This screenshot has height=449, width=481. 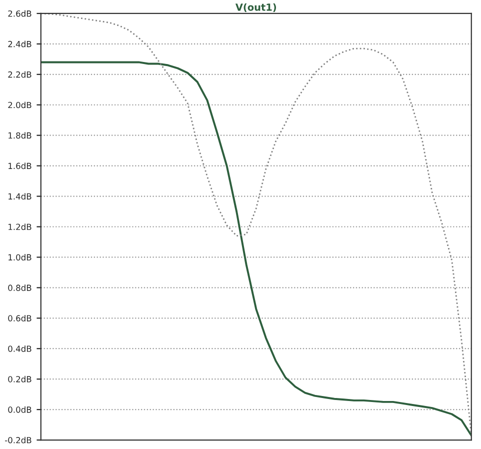 I want to click on y-tick-label: 0.6dB, so click(x=20, y=318).